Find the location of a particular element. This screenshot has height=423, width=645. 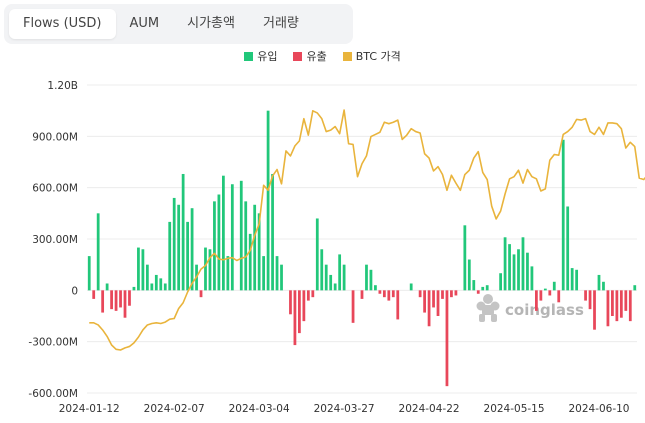

tab-volume: 거래량 is located at coordinates (280, 23).